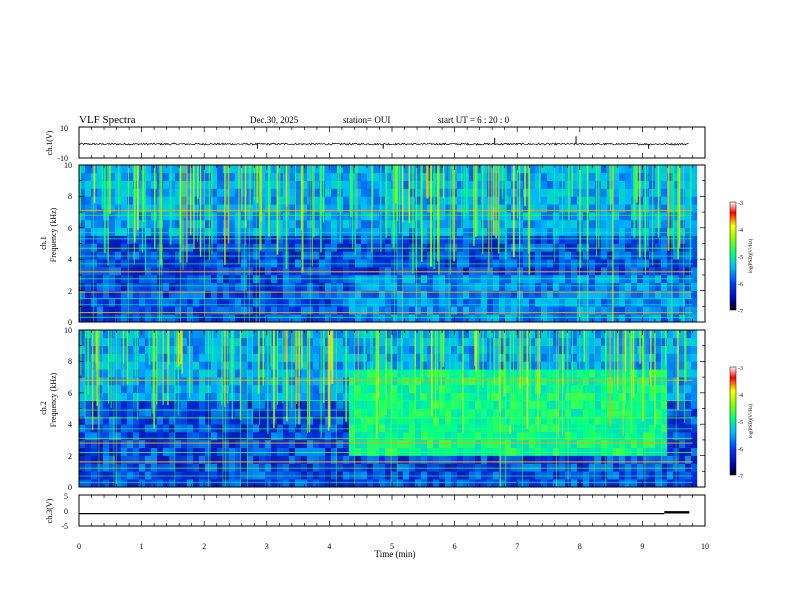 The image size is (792, 612). What do you see at coordinates (740, 423) in the screenshot?
I see `ch2-cb-tick-5: -5` at bounding box center [740, 423].